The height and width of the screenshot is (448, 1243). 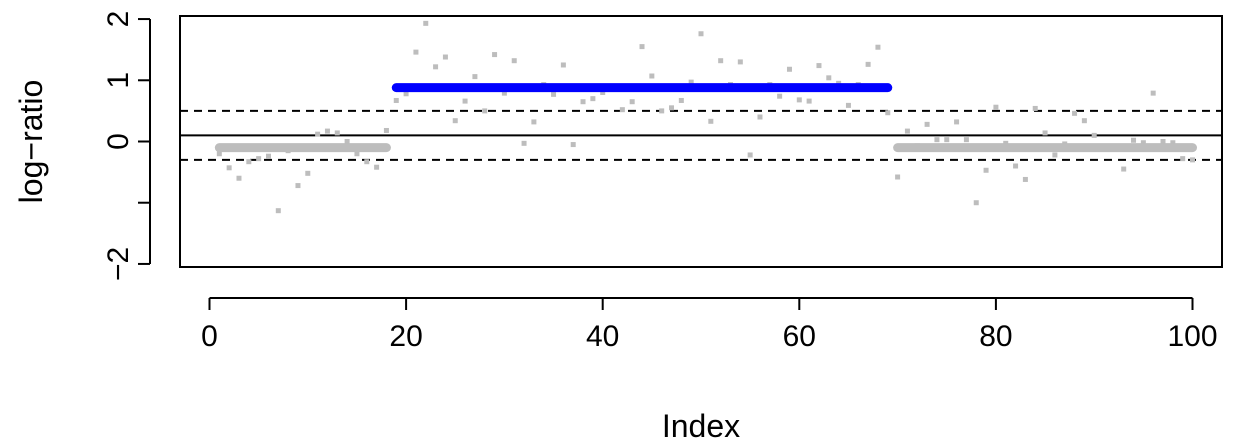 I want to click on y-tick-label: 2, so click(x=118, y=19).